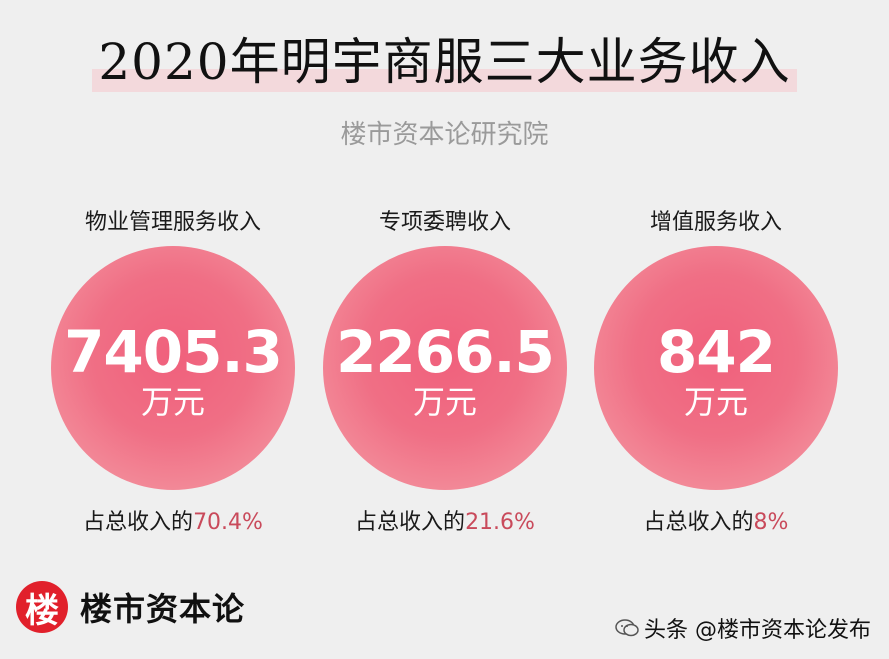  Describe the element at coordinates (716, 352) in the screenshot. I see `metric-value: 842` at that location.